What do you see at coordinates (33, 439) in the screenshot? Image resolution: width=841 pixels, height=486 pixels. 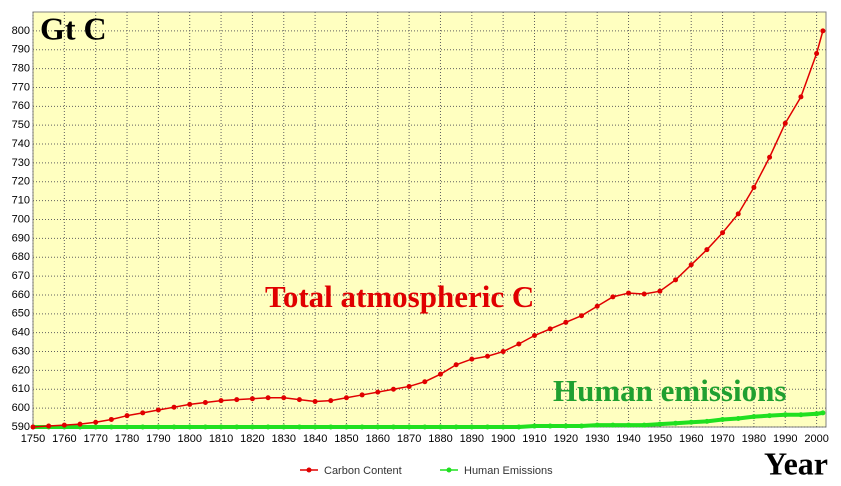 I see `x-tick-label: 1750` at bounding box center [33, 439].